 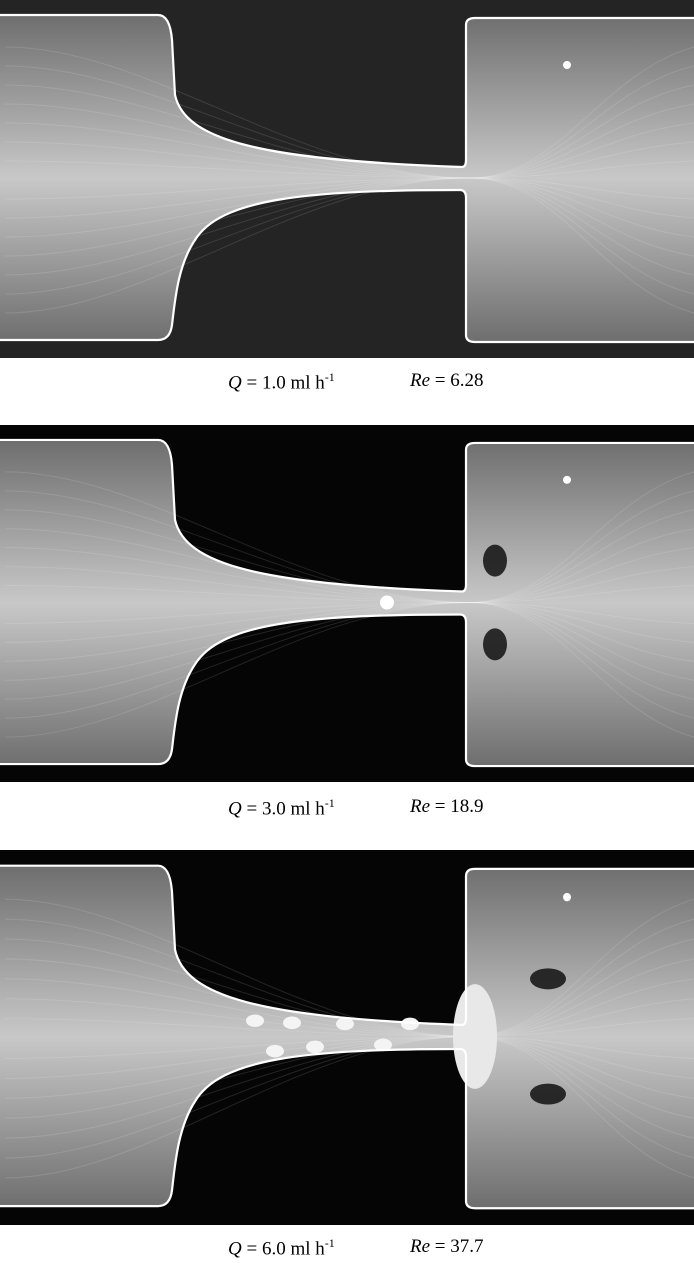 I want to click on re-text: = 37.7, so click(x=459, y=1246).